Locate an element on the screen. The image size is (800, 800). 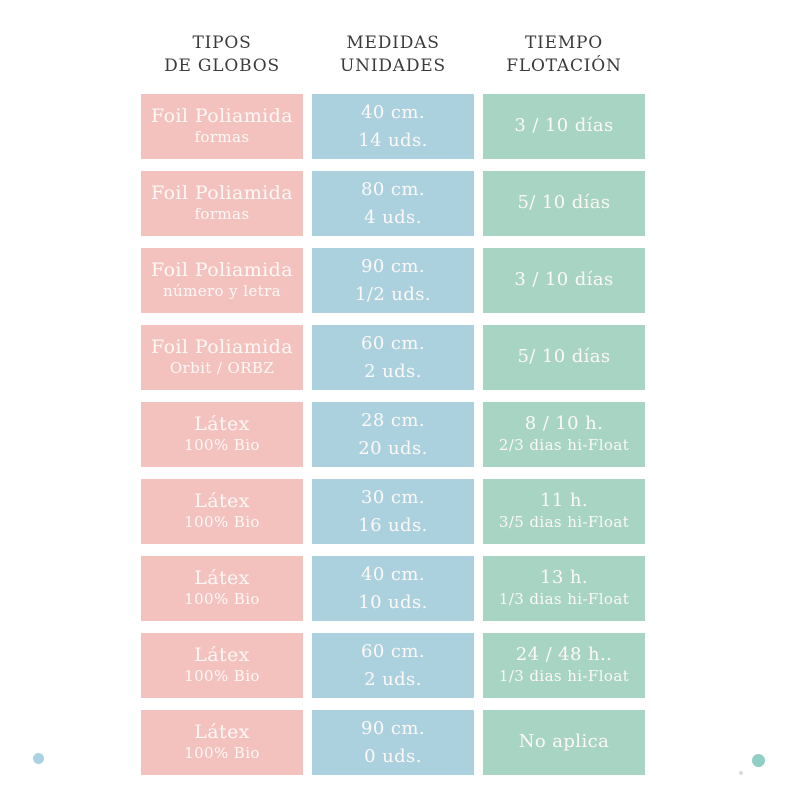
tipo-cell: Foil Poliamida Orbit / ORBZ is located at coordinates (222, 357).